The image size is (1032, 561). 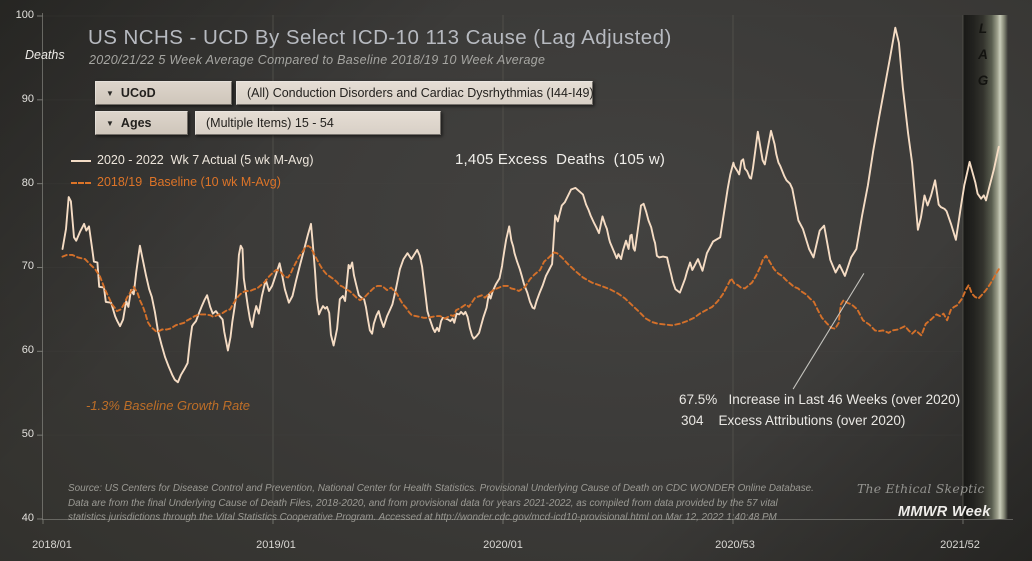 I want to click on baseline-growth-annotation: -1.3% Baseline Growth Rate, so click(x=168, y=405).